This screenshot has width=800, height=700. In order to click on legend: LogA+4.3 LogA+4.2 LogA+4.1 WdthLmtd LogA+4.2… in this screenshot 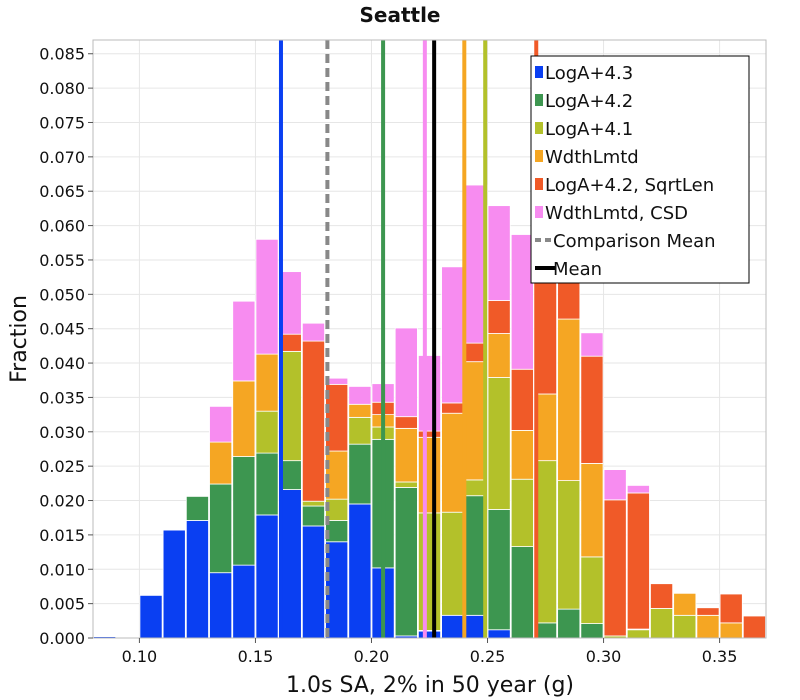, I will do `click(640, 169)`.